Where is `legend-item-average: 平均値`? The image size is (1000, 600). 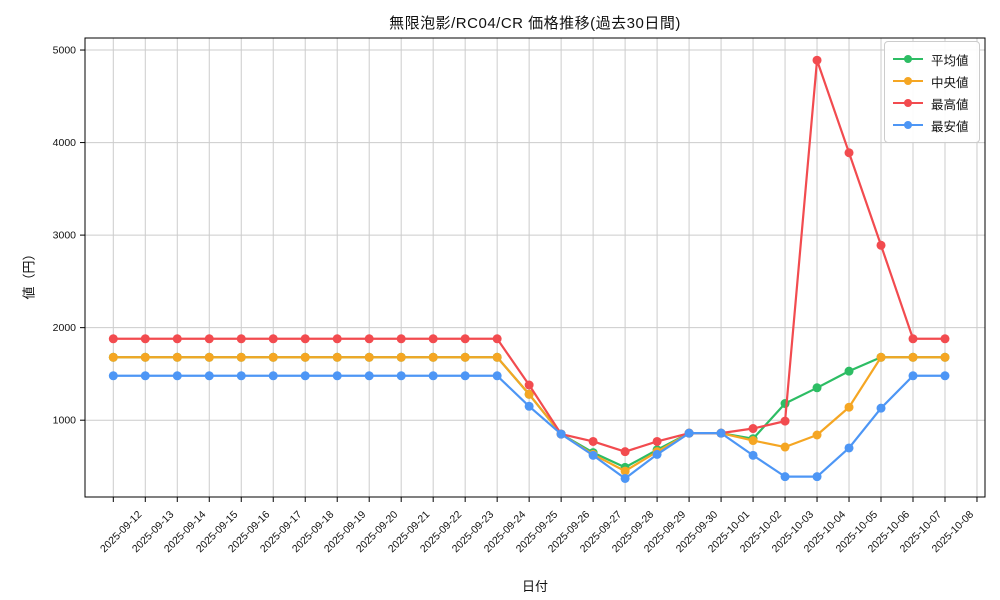 legend-item-average: 平均値 is located at coordinates (932, 59).